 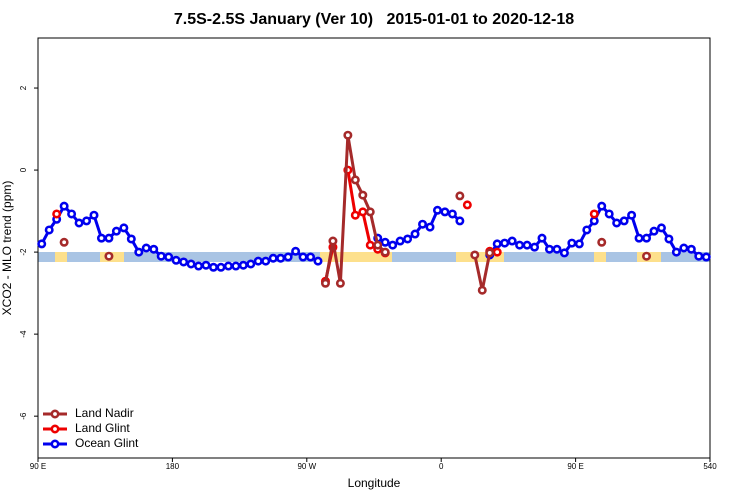 I want to click on y-tick-label: -6, so click(x=23, y=416).